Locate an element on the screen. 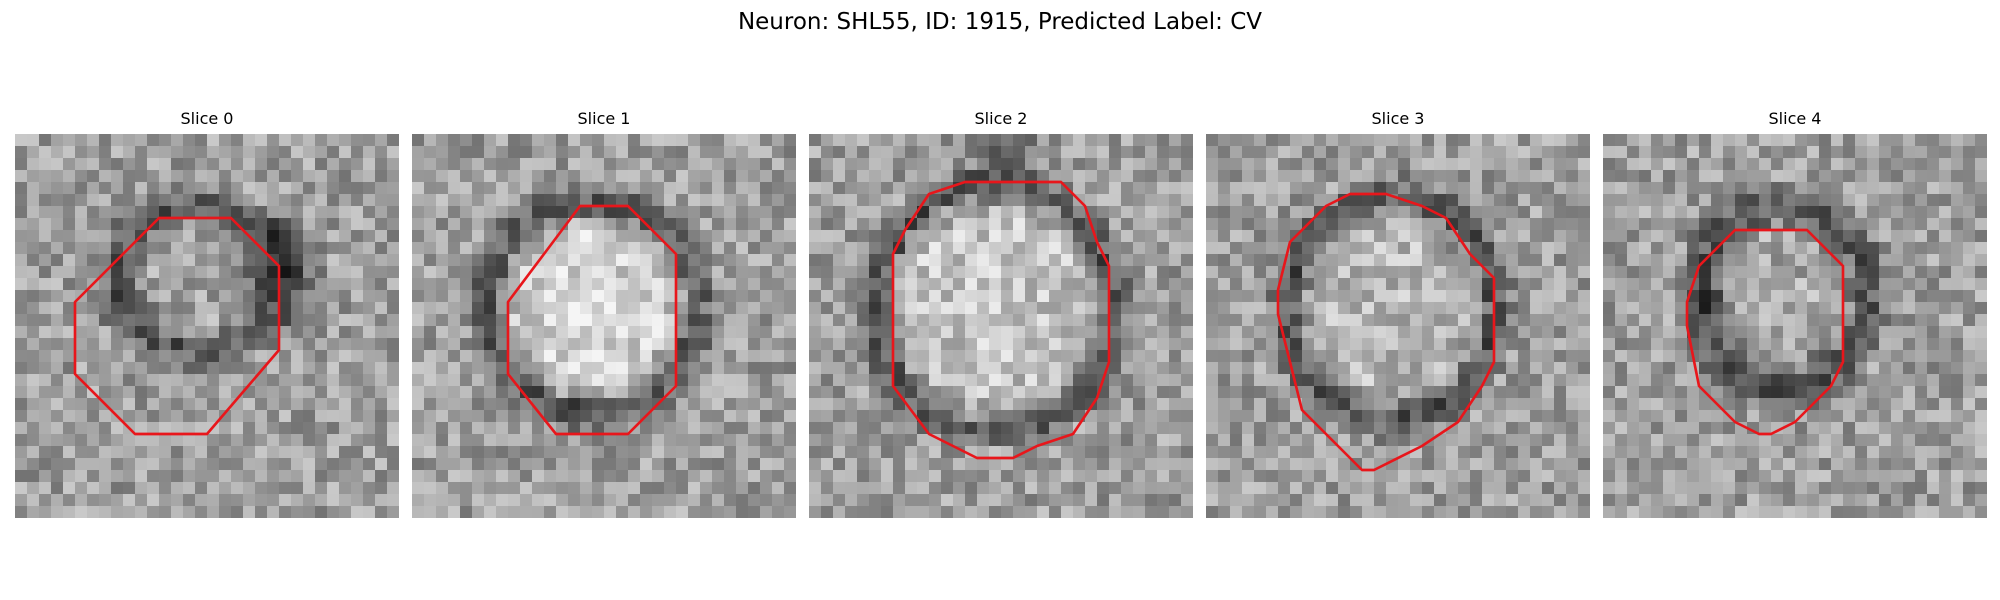 The height and width of the screenshot is (600, 2000). slice-panel-0: Slice 0 is located at coordinates (207, 313).